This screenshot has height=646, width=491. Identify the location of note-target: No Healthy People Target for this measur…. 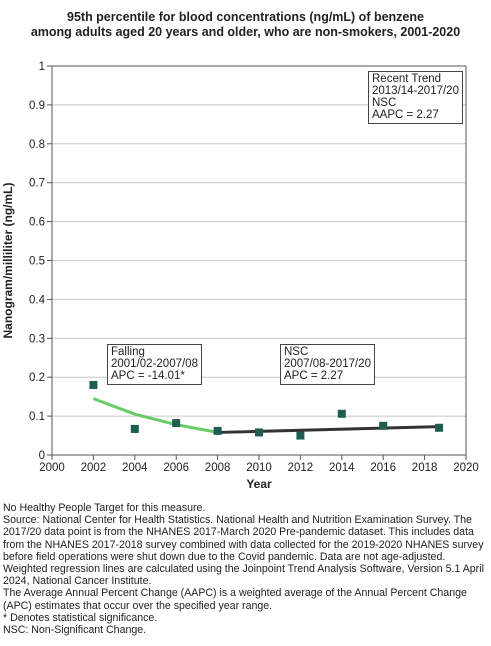
(104, 508).